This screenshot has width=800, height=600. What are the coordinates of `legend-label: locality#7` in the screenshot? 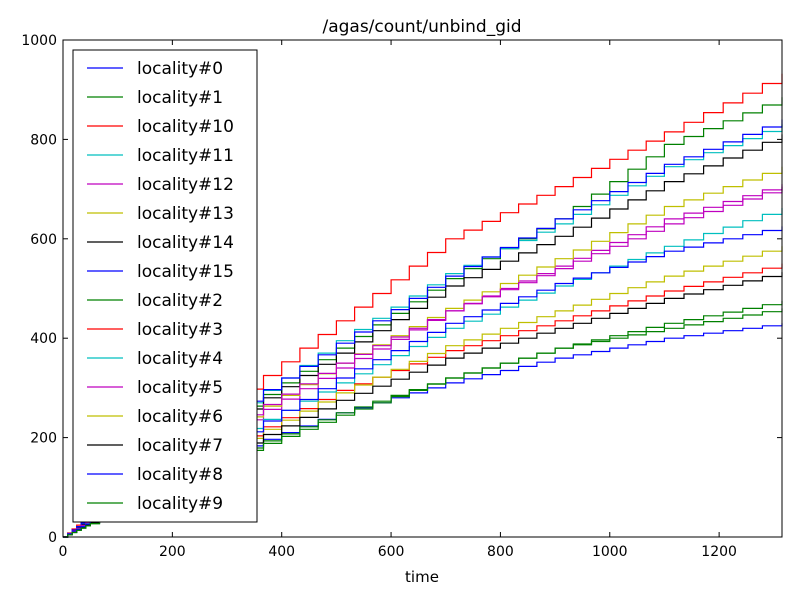 It's located at (180, 446).